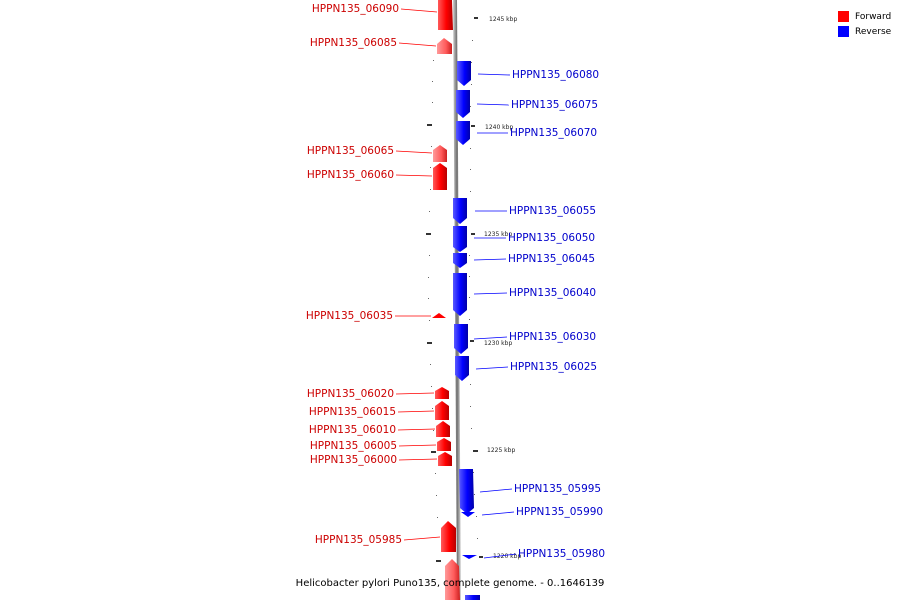 The image size is (900, 600). Describe the element at coordinates (352, 412) in the screenshot. I see `gene-label: HPPN135_06015` at that location.